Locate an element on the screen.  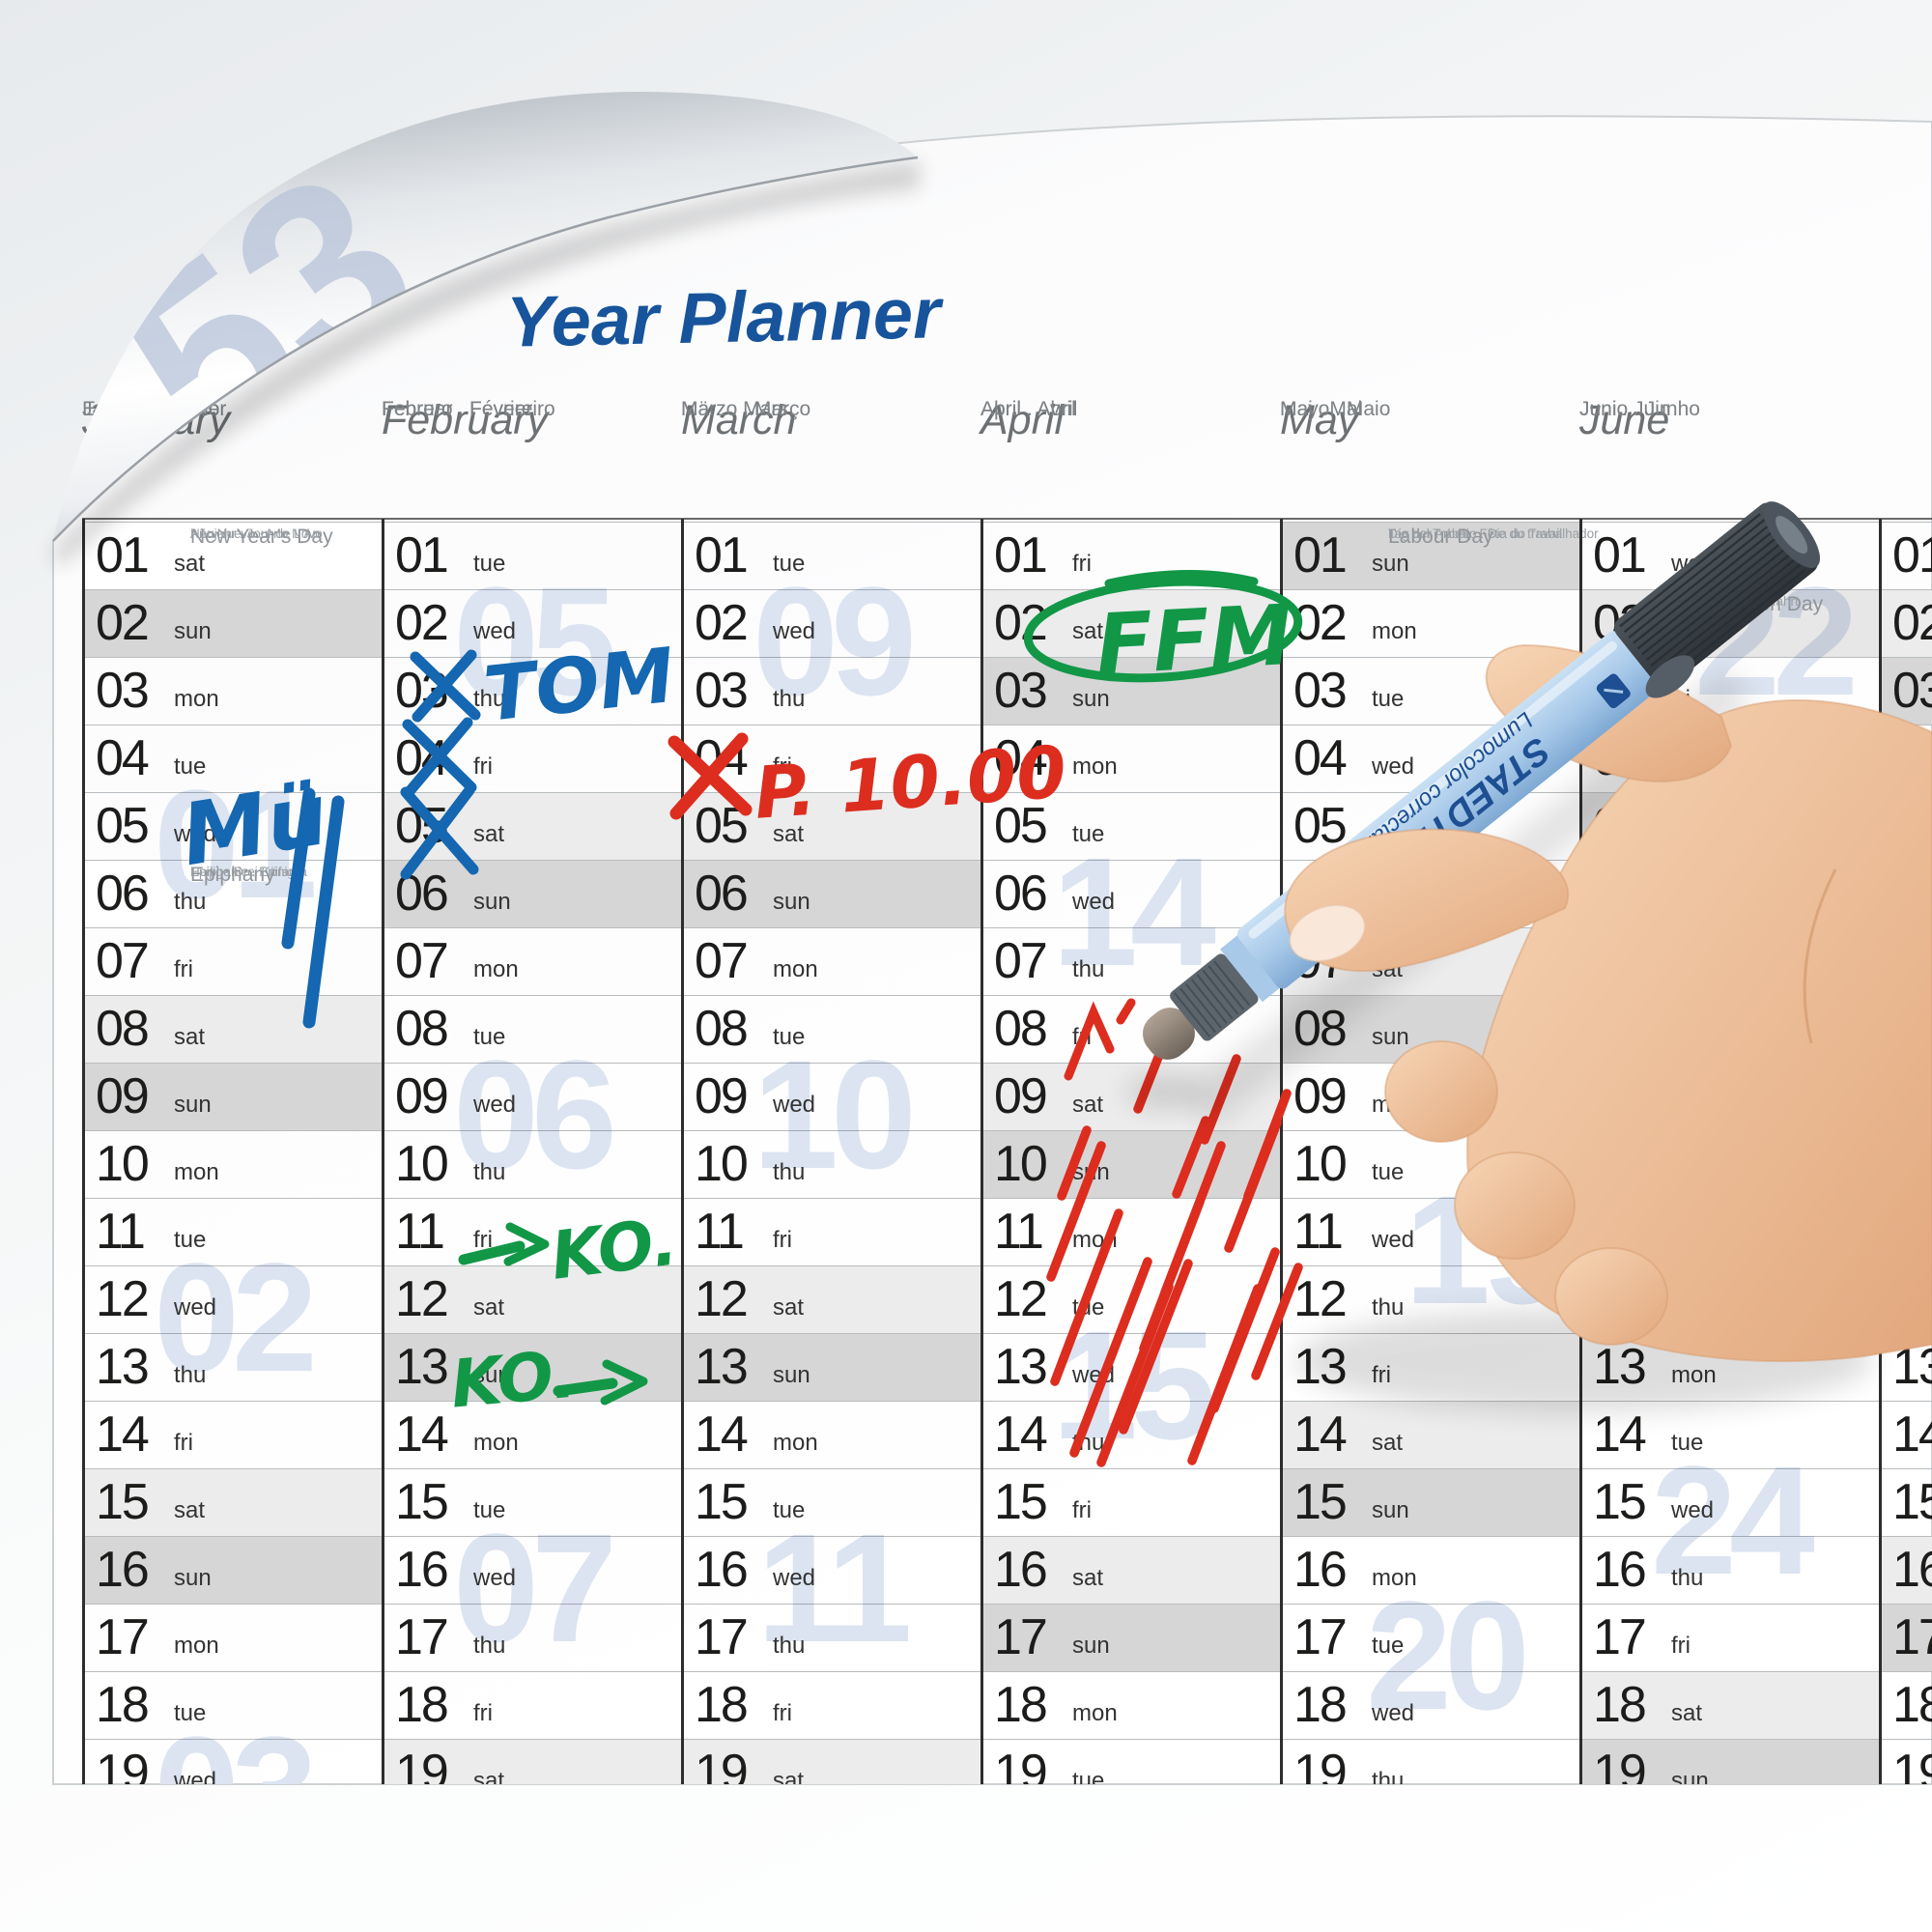
day-number: 02 is located at coordinates (1912, 623).